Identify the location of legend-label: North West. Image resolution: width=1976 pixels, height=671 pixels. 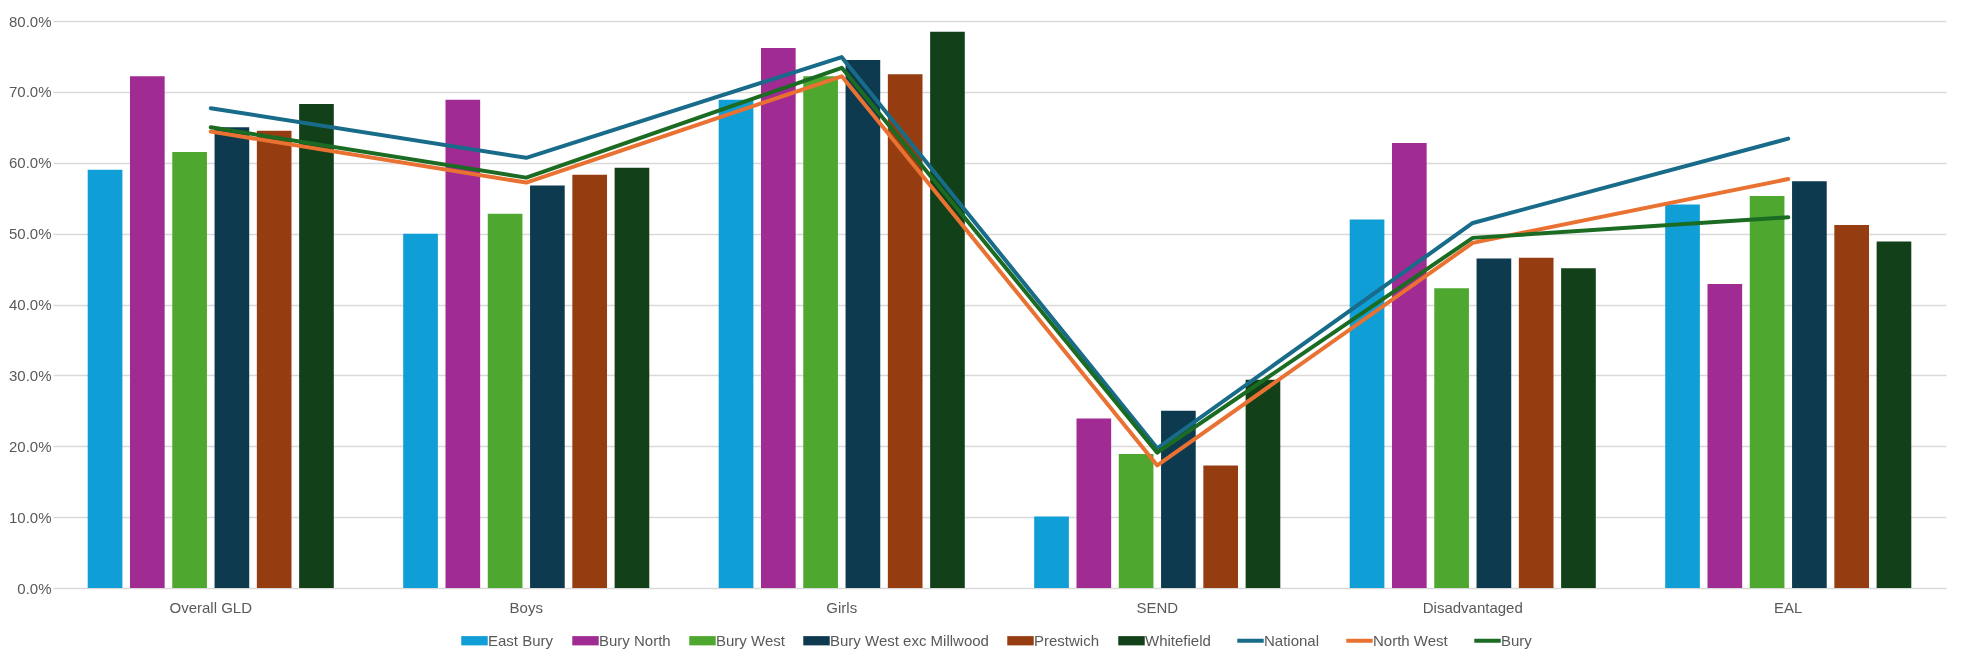
(1411, 640).